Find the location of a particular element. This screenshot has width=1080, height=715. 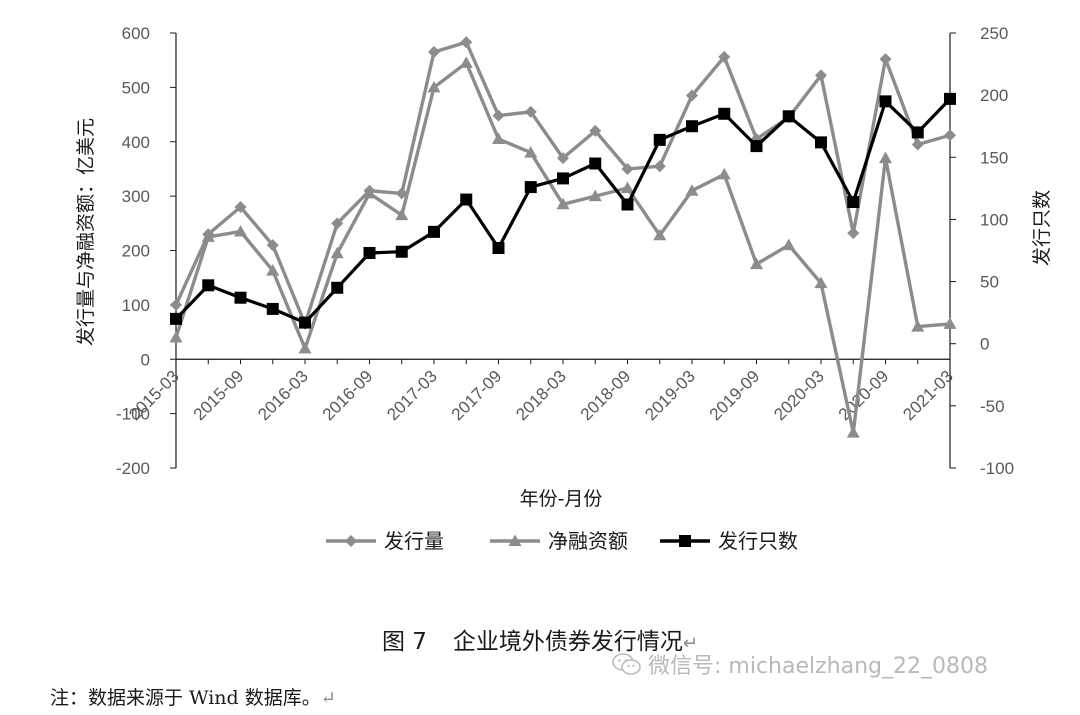

x-tick-label: 2018-03 is located at coordinates (541, 396).